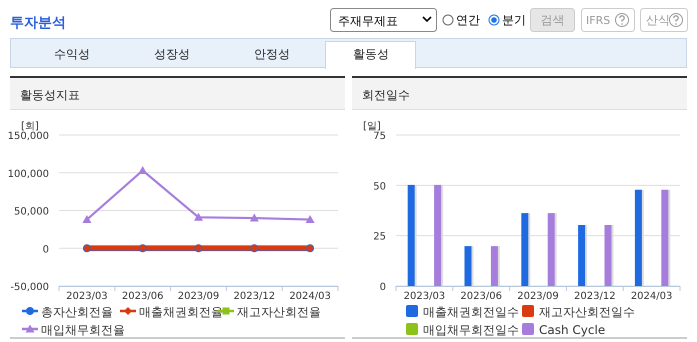 This screenshot has width=697, height=342. What do you see at coordinates (28, 136) in the screenshot?
I see `y-tick-label: 150,000` at bounding box center [28, 136].